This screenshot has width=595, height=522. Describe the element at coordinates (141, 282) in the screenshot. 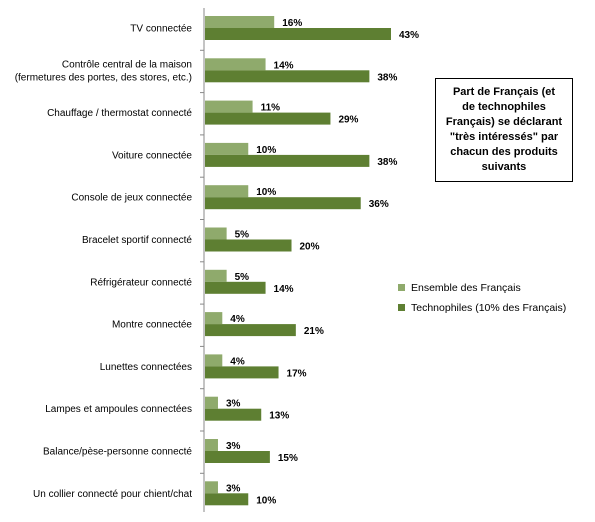

I see `category-label: Réfrigérateur connecté` at that location.